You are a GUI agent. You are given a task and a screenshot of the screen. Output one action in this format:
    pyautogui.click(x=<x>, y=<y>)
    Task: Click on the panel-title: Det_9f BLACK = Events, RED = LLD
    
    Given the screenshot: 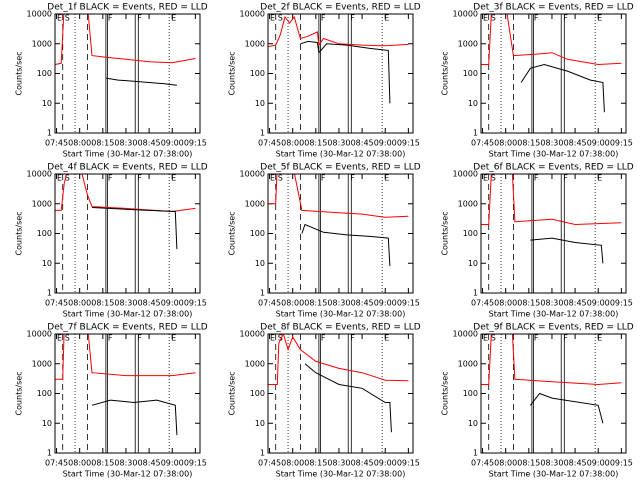 What is the action you would take?
    pyautogui.click(x=553, y=328)
    